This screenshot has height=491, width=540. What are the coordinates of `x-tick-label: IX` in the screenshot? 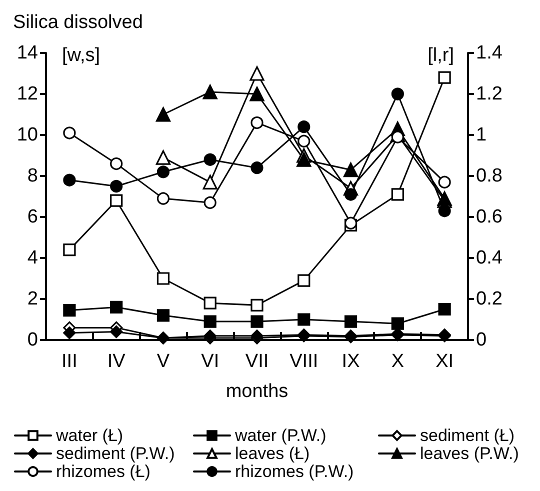 It's located at (351, 361).